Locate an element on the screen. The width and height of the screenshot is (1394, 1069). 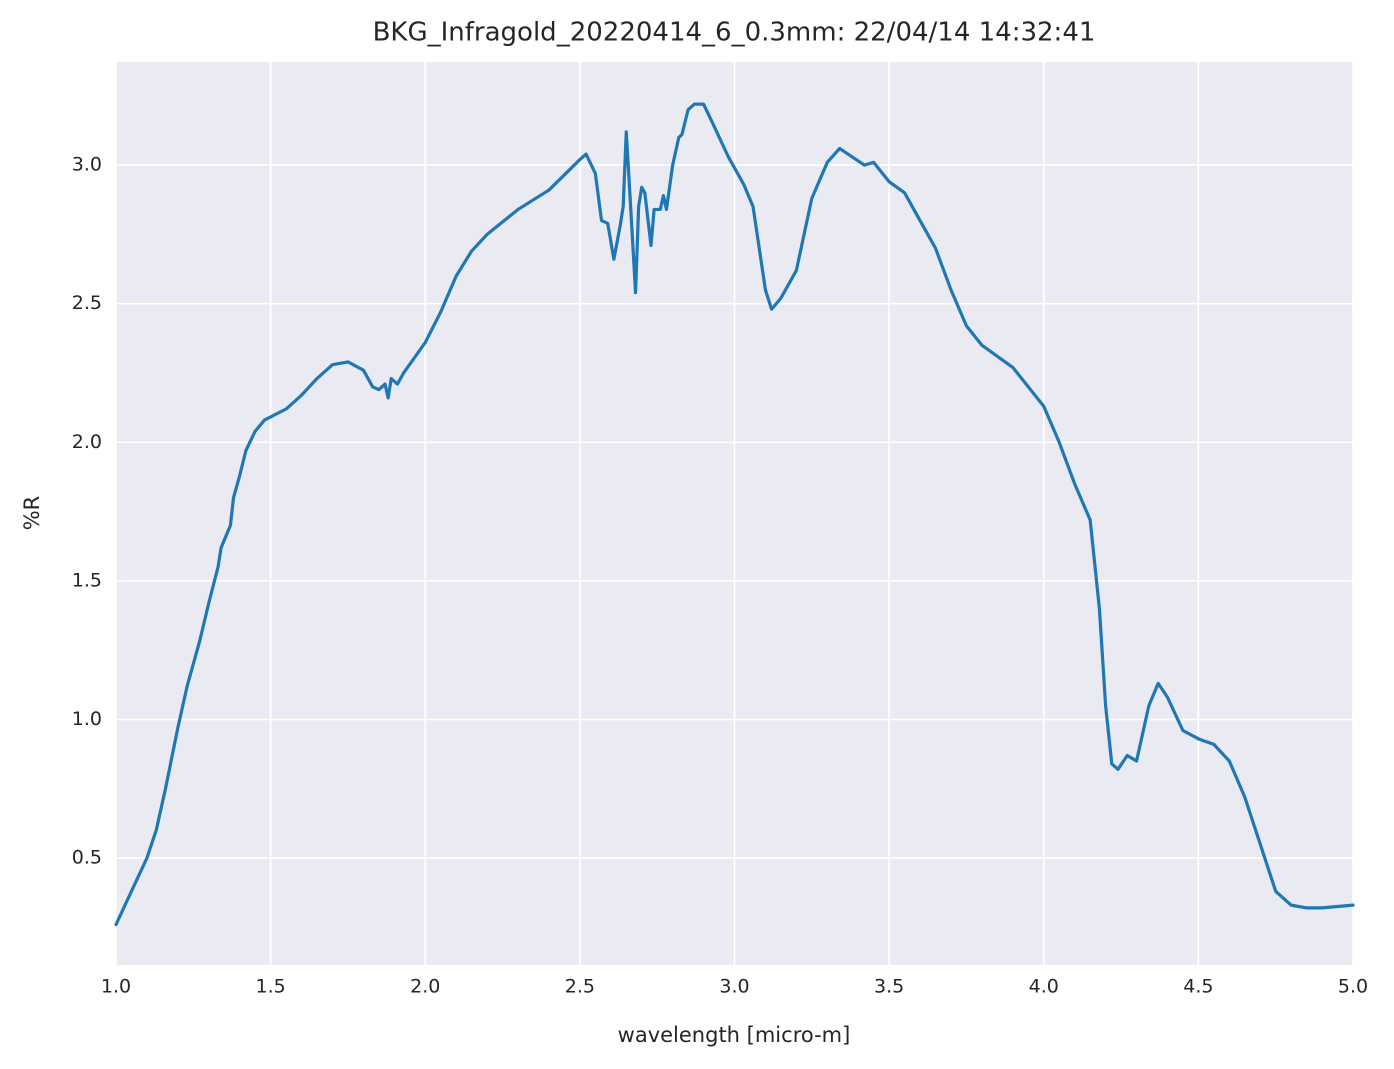
y-tick-label: 1.5 is located at coordinates (87, 580).